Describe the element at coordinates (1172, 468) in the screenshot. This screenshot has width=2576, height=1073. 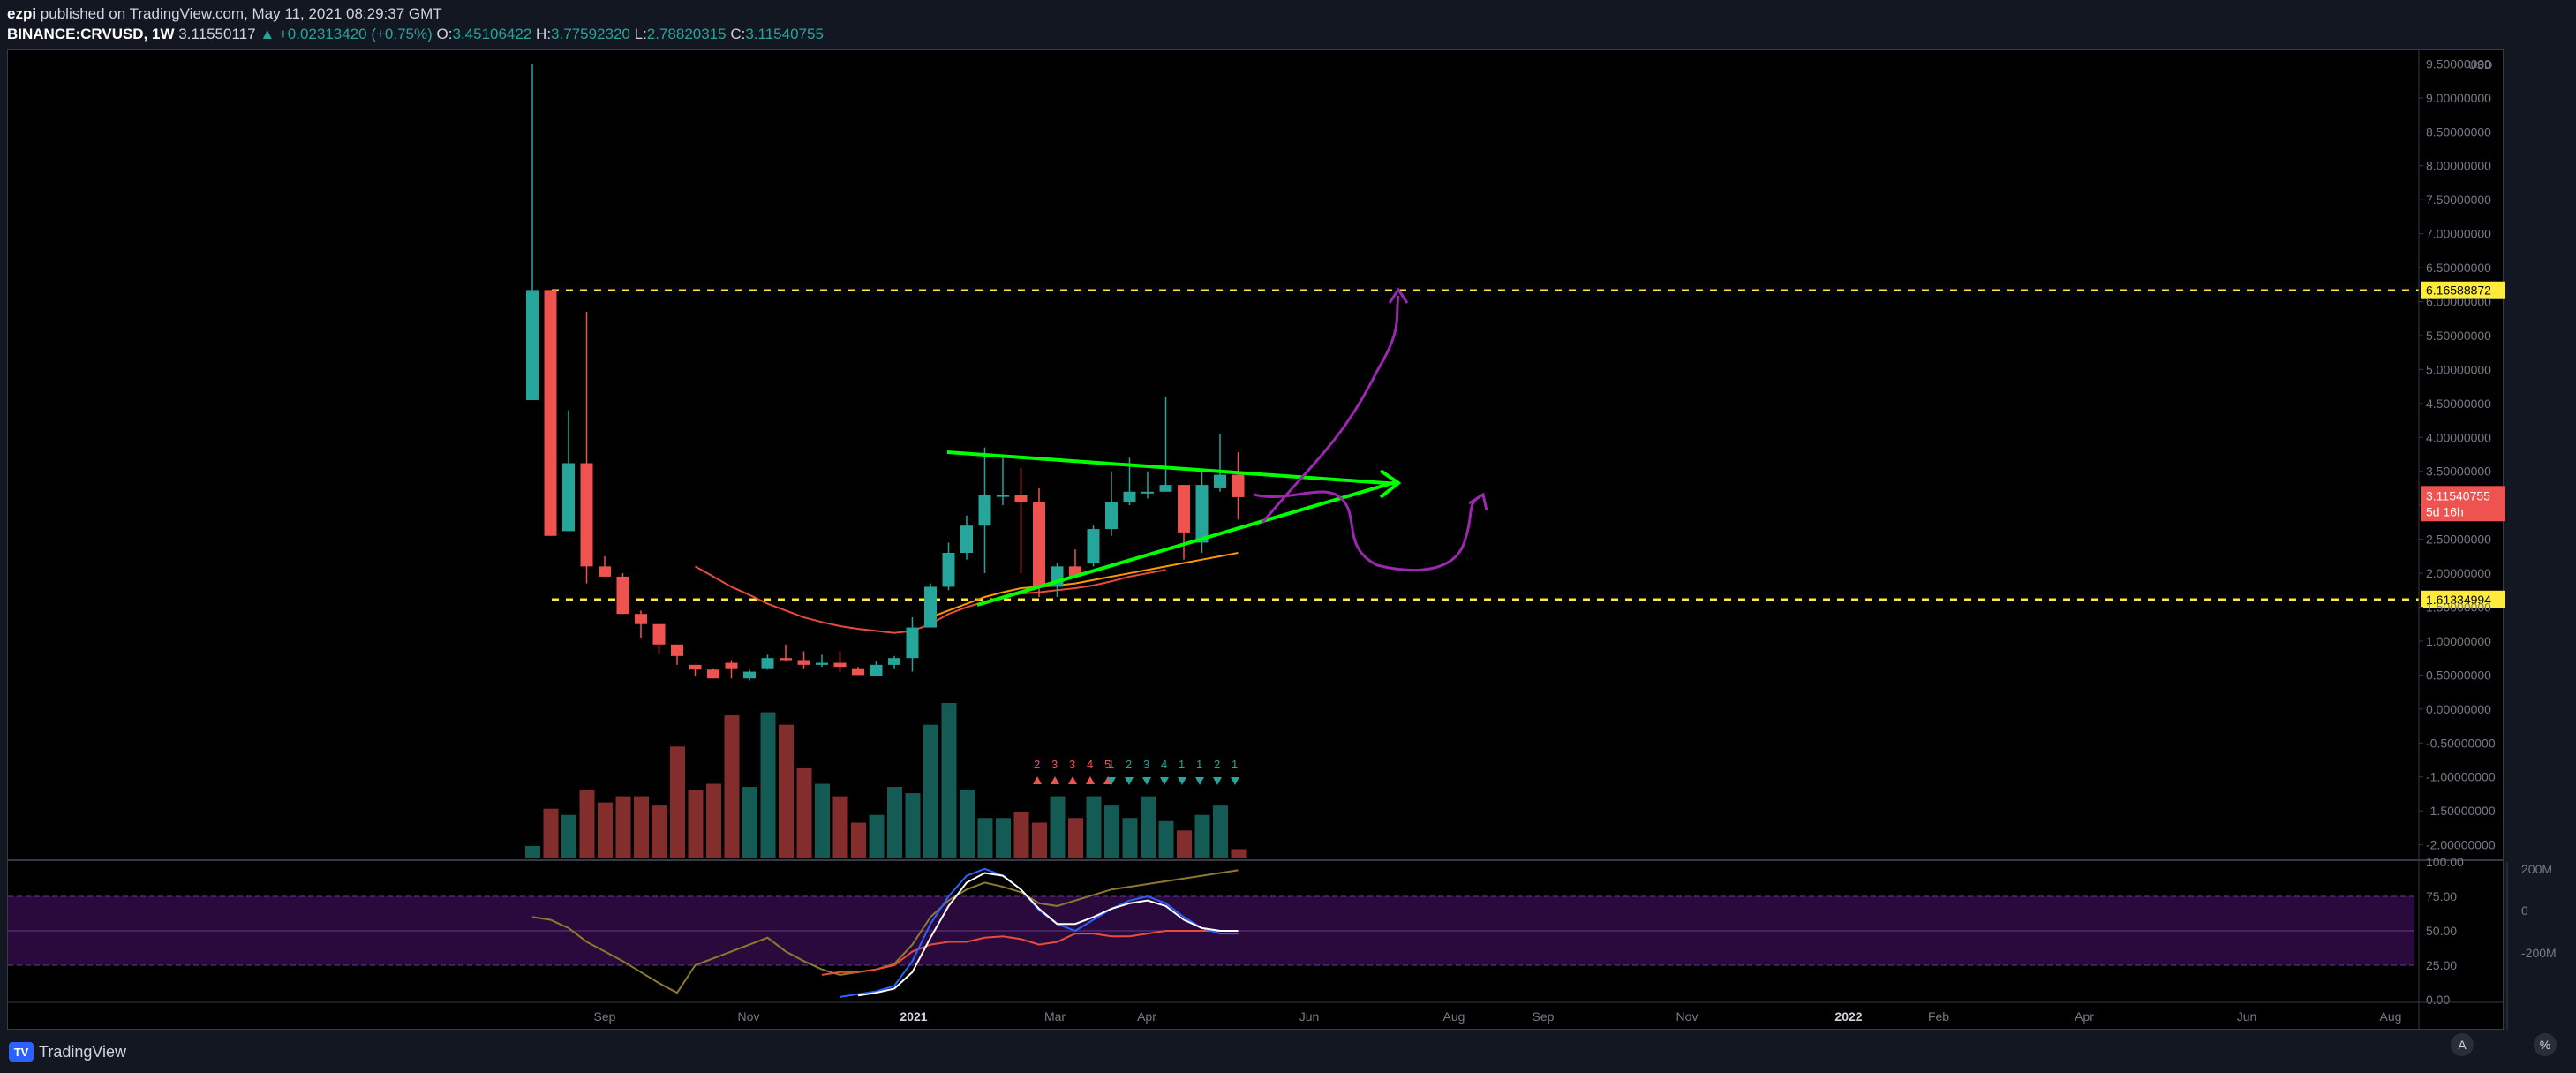
I see `descending-trendline` at that location.